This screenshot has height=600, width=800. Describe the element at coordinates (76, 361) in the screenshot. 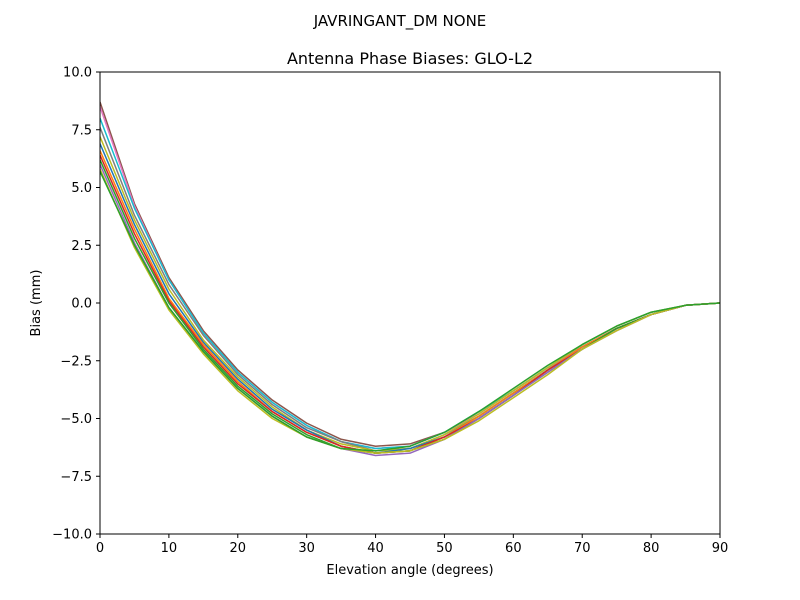

I see `y-tick-label: −2.5` at that location.